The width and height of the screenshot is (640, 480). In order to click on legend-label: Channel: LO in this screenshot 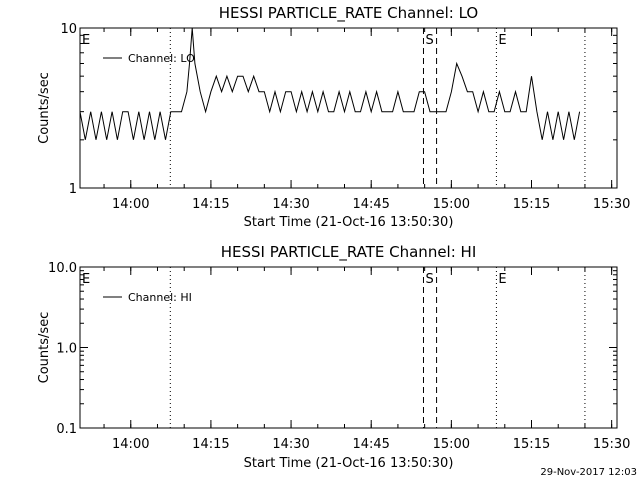, I will do `click(161, 58)`.